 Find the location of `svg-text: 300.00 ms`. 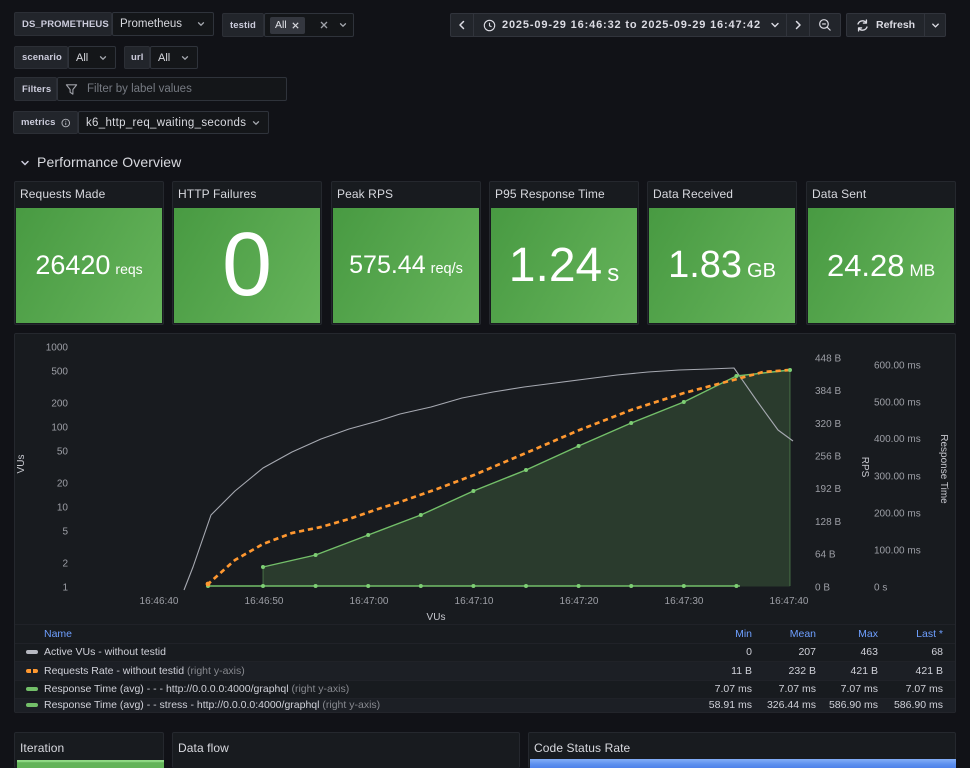

svg-text: 300.00 ms is located at coordinates (897, 477).